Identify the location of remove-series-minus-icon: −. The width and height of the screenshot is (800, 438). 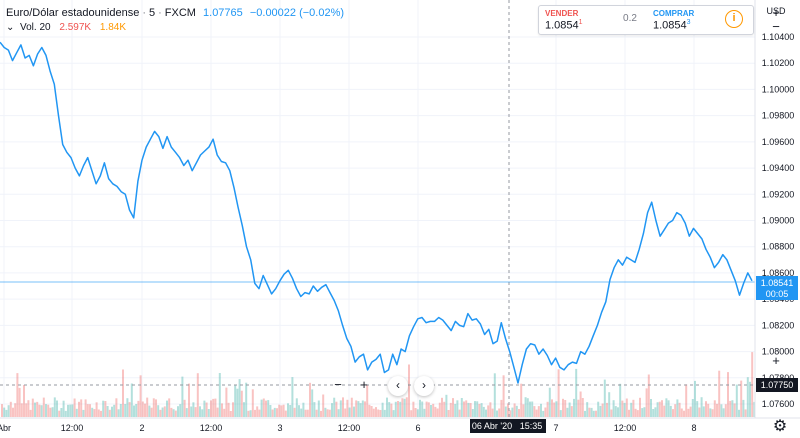
(776, 26).